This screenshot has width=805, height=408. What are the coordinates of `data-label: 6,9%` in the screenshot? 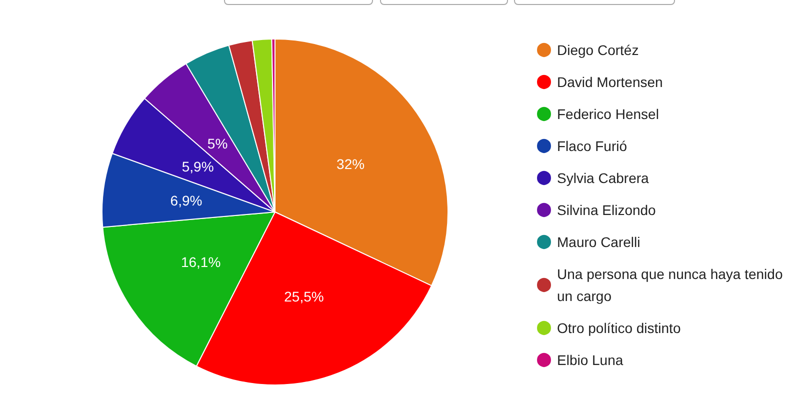 It's located at (186, 200).